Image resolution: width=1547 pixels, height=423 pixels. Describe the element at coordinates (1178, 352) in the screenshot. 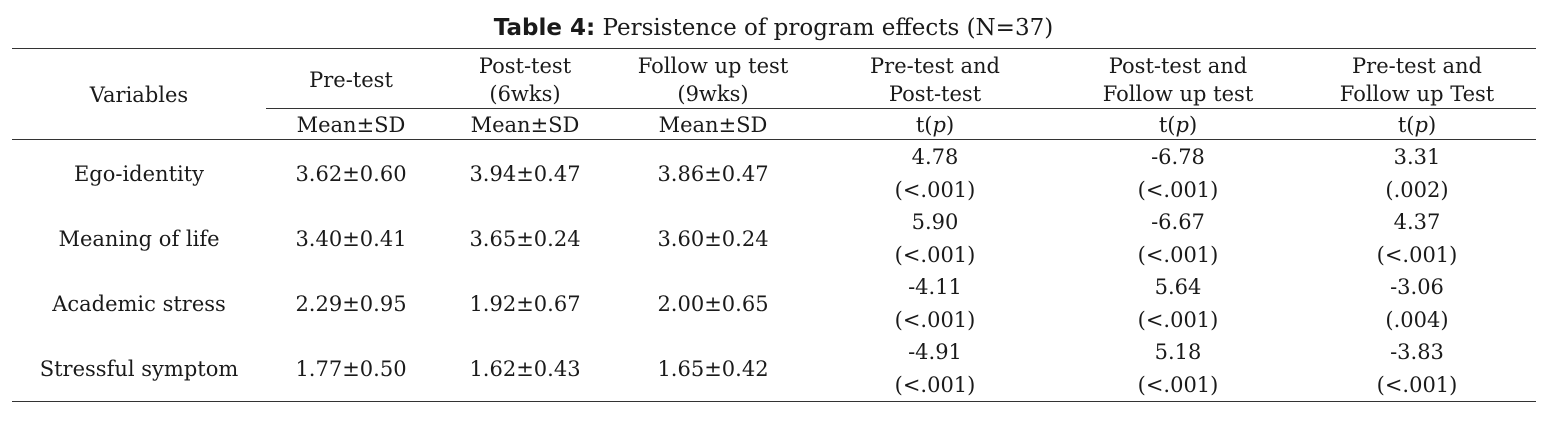

I see `cell-post-follow-t-value: 5.18` at that location.